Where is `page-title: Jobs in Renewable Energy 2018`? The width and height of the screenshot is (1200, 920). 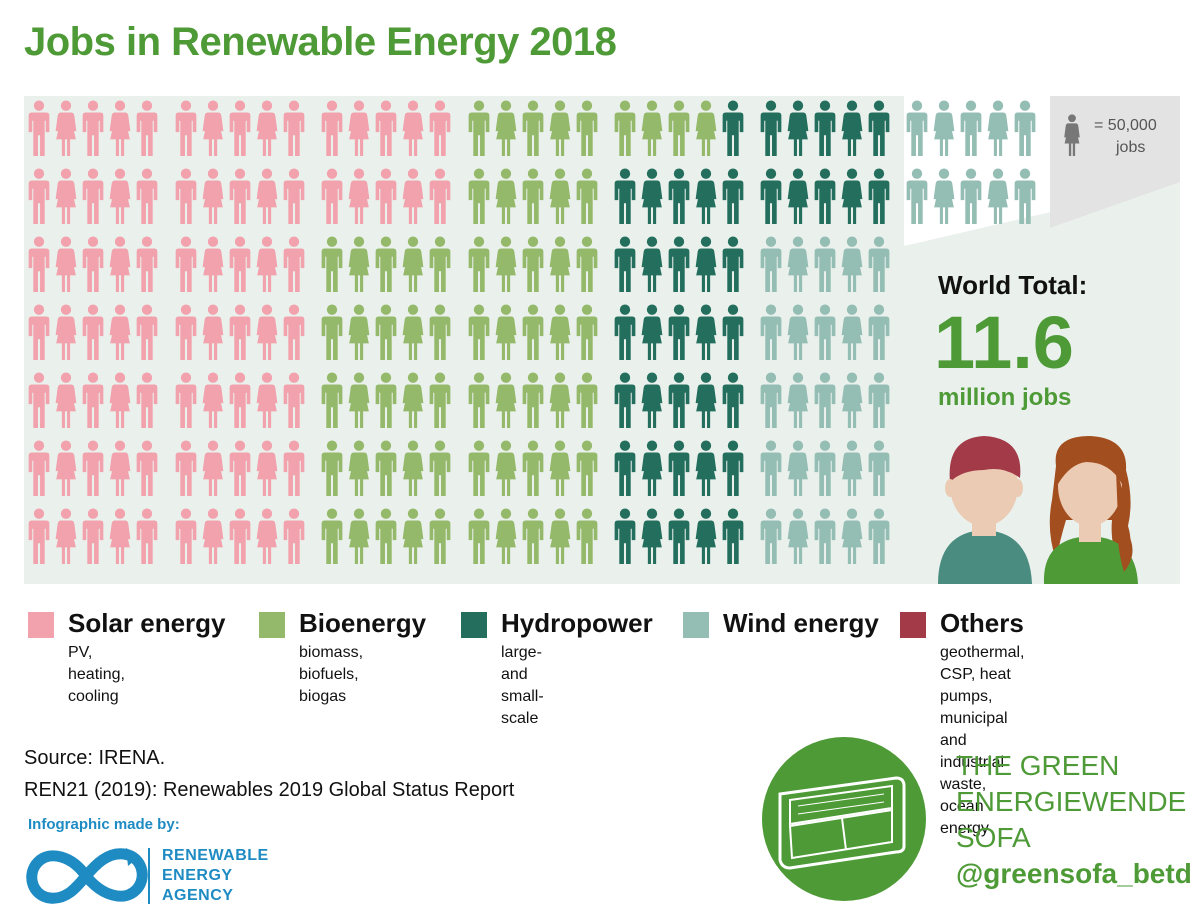 page-title: Jobs in Renewable Energy 2018 is located at coordinates (320, 42).